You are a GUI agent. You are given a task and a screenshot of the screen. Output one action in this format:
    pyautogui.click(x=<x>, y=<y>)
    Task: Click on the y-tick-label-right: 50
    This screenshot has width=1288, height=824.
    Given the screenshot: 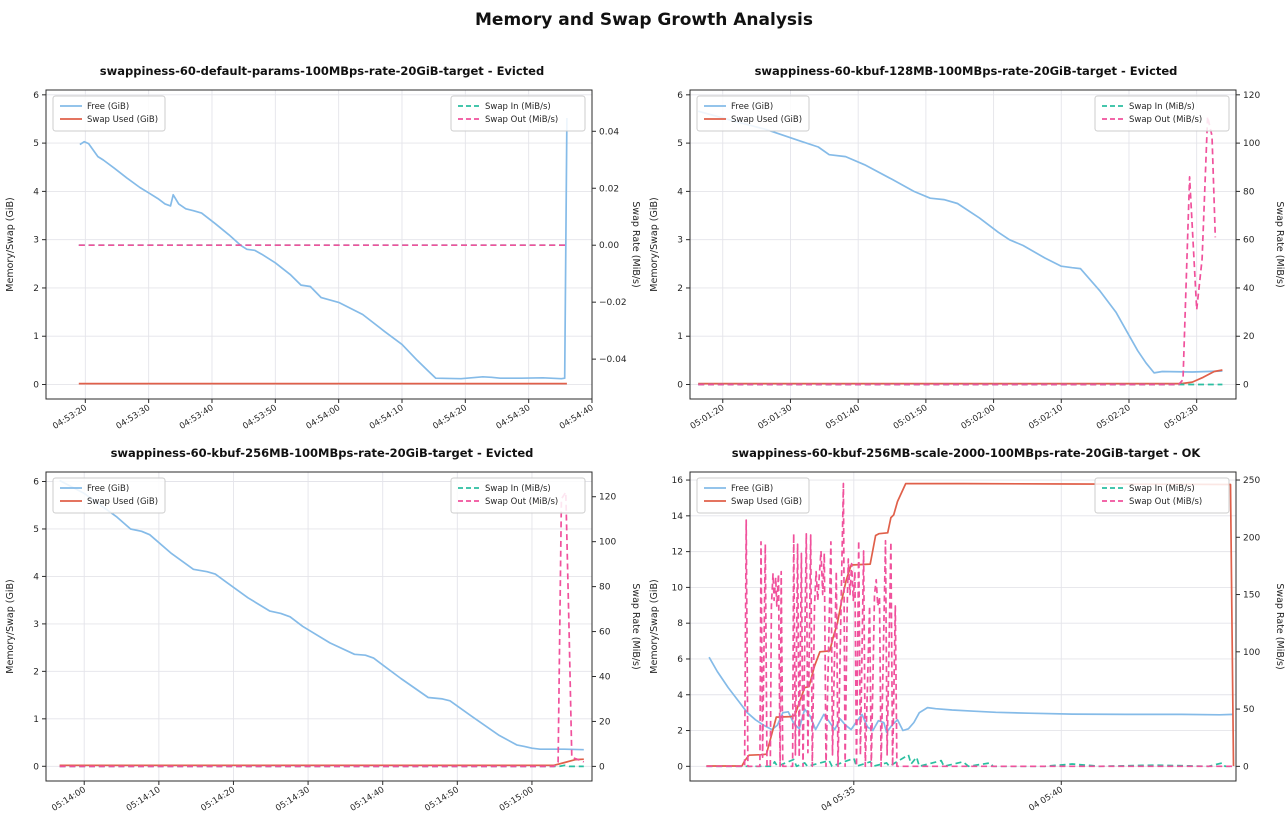 What is the action you would take?
    pyautogui.click(x=1249, y=710)
    